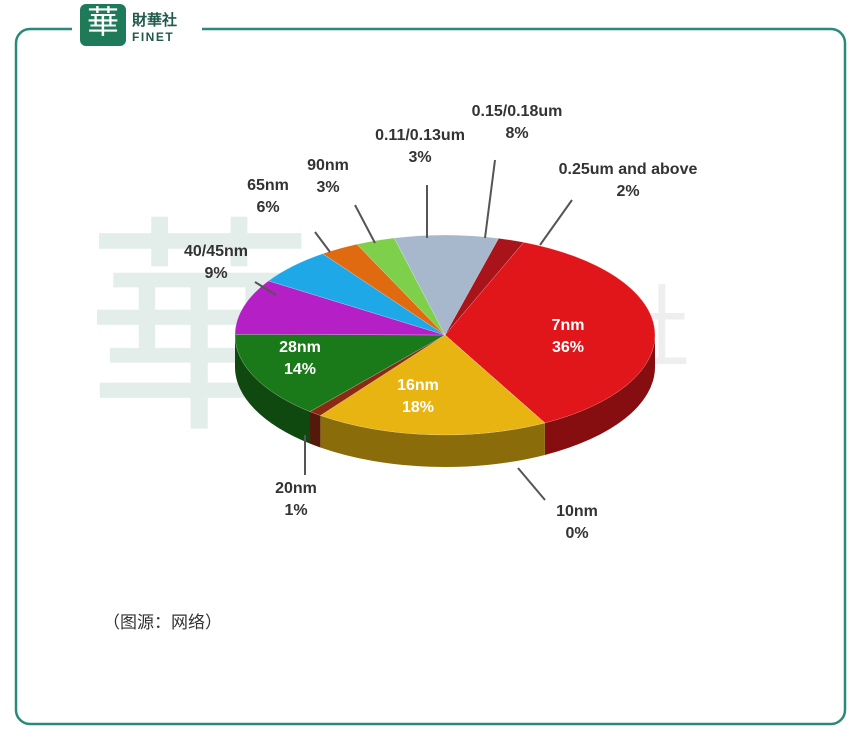 The image size is (856, 740). What do you see at coordinates (628, 169) in the screenshot?
I see `slice-label: 0.25um and above` at bounding box center [628, 169].